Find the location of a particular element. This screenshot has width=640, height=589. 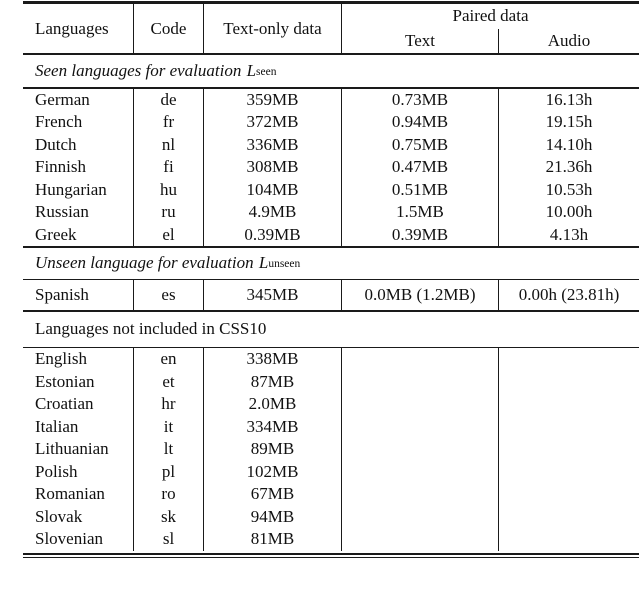

cell-language: Dutch is located at coordinates (56, 144).